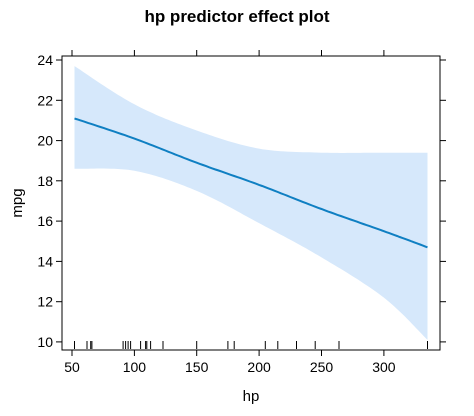 Image resolution: width=474 pixels, height=416 pixels. Describe the element at coordinates (45, 60) in the screenshot. I see `y-tick-label: 24` at that location.